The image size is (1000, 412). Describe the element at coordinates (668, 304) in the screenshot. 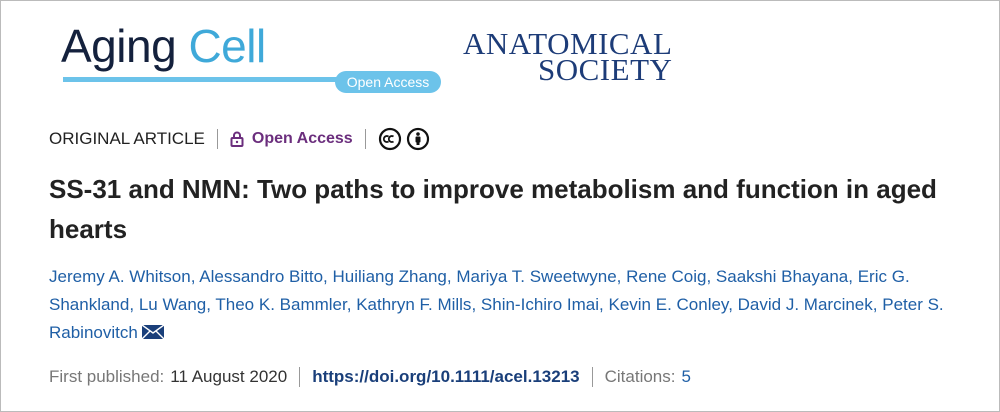

I see `author-link: Kevin E. Conley` at that location.